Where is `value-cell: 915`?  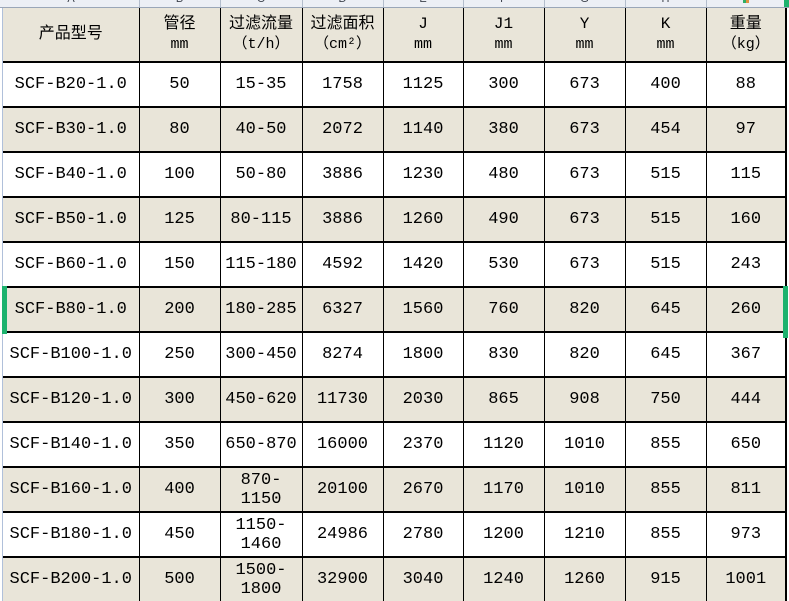 value-cell: 915 is located at coordinates (665, 578).